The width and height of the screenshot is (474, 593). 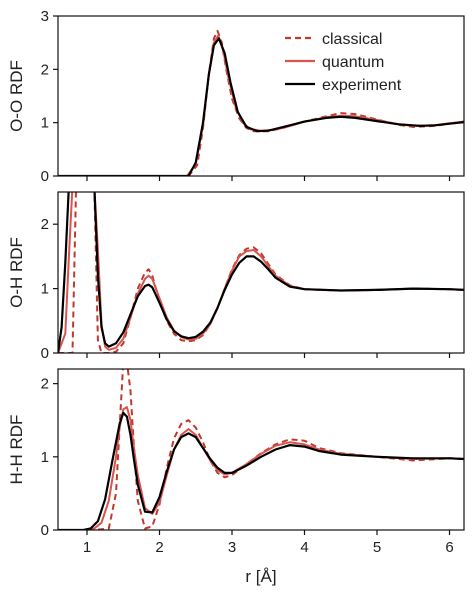 What do you see at coordinates (352, 39) in the screenshot?
I see `legend-label-classical: classical` at bounding box center [352, 39].